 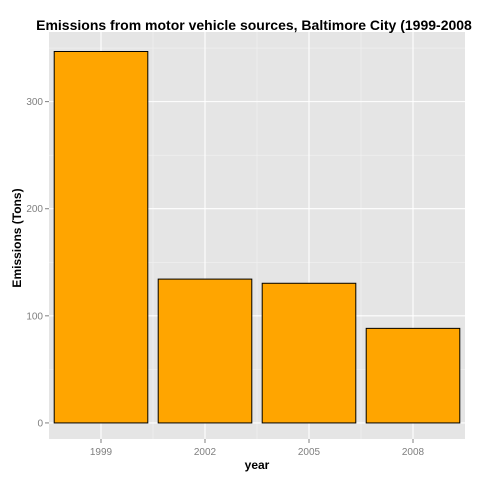 What do you see at coordinates (34, 102) in the screenshot?
I see `y-tick-label: 300` at bounding box center [34, 102].